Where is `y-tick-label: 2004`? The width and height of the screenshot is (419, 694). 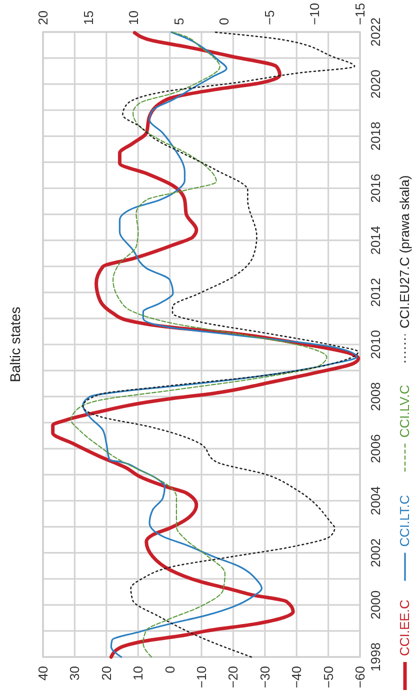 y-tick-label: 2004 is located at coordinates (375, 501).